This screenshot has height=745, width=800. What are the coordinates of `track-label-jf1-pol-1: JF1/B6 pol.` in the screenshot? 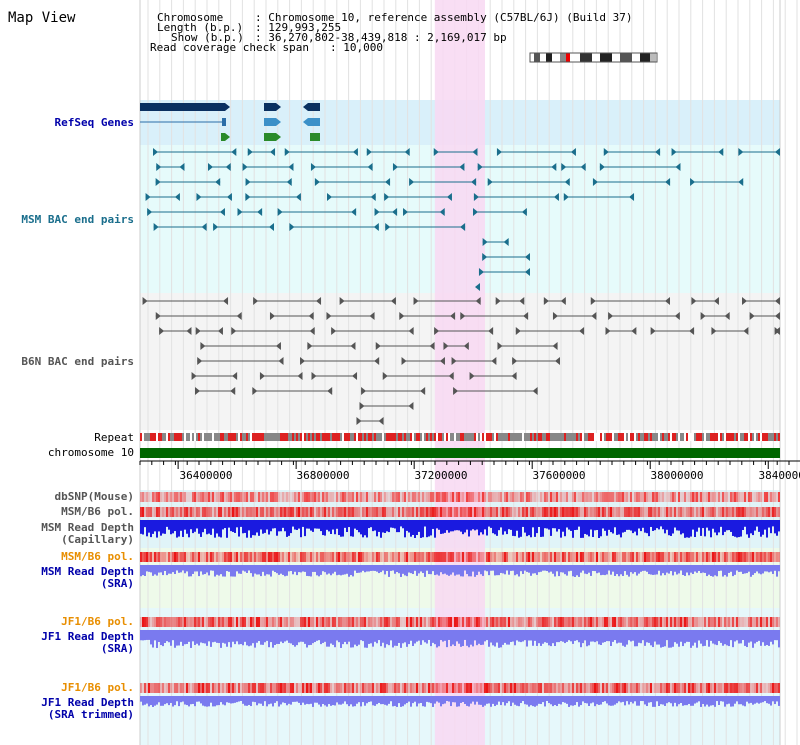 It's located at (97, 621).